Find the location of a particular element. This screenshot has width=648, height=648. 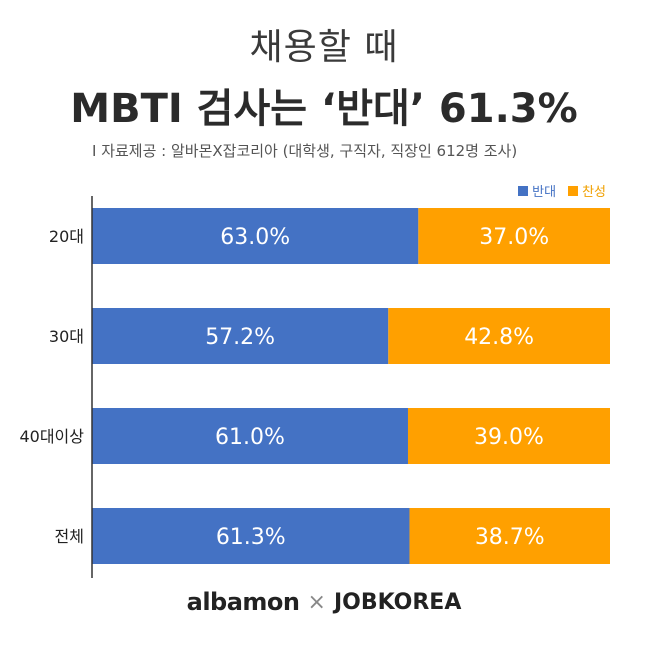

data-label: 63.0% is located at coordinates (255, 237).